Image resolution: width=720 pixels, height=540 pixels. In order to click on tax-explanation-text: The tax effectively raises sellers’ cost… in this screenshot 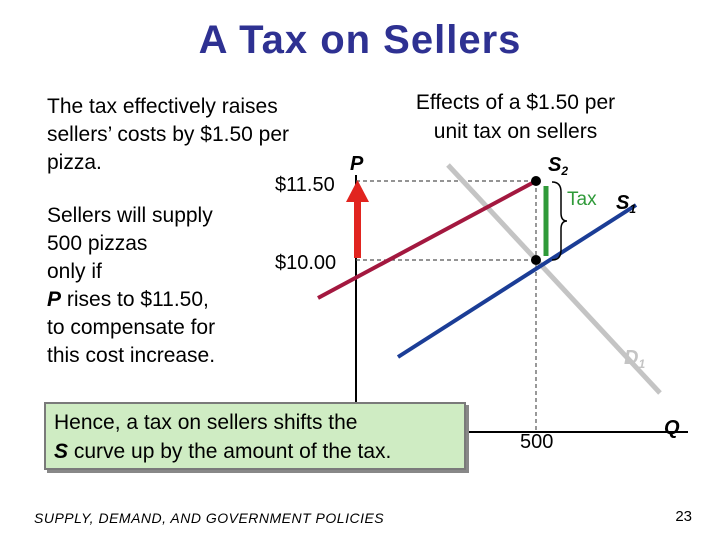, I will do `click(168, 134)`.